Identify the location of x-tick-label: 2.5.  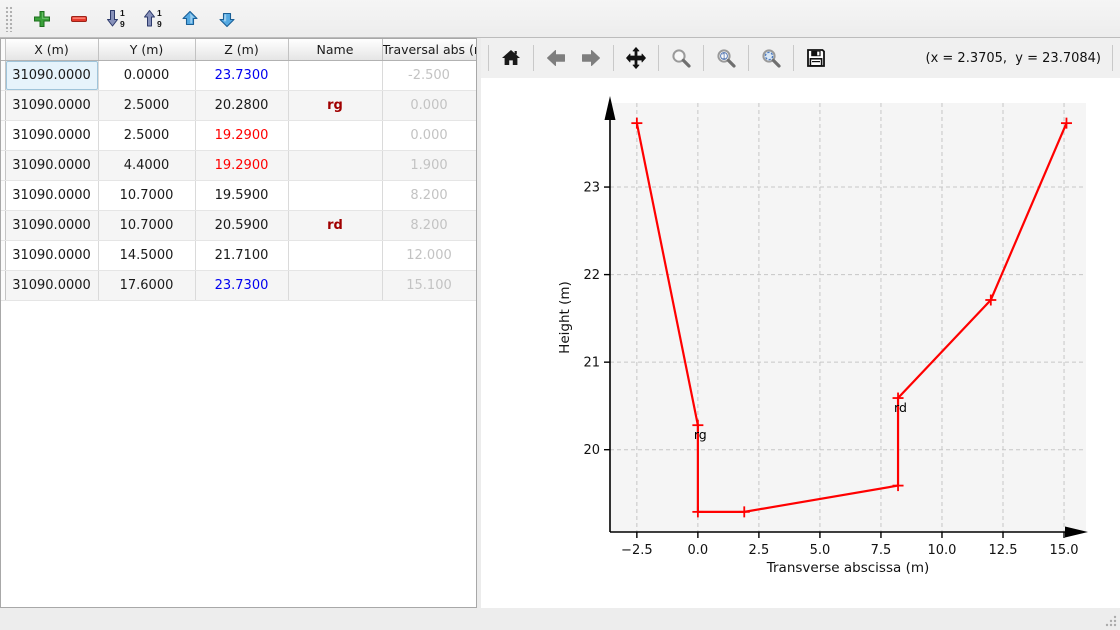
(759, 550).